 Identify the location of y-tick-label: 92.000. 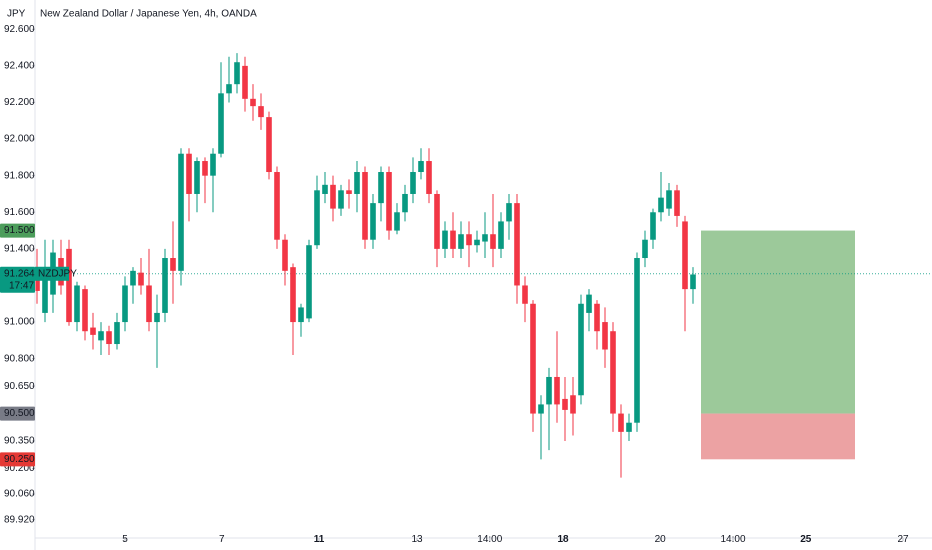
(19, 139).